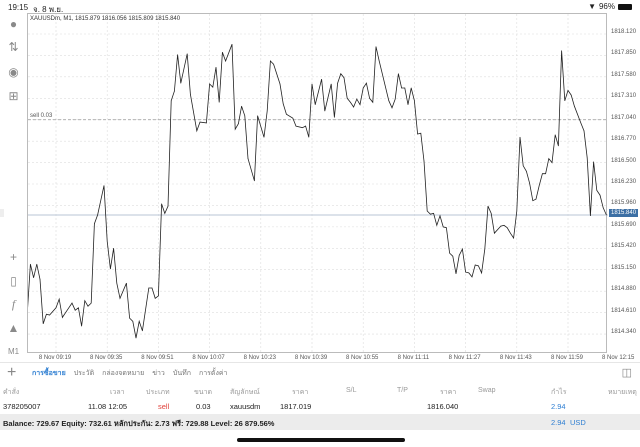 This screenshot has width=640, height=447. I want to click on account-icon: ●, so click(13, 23).